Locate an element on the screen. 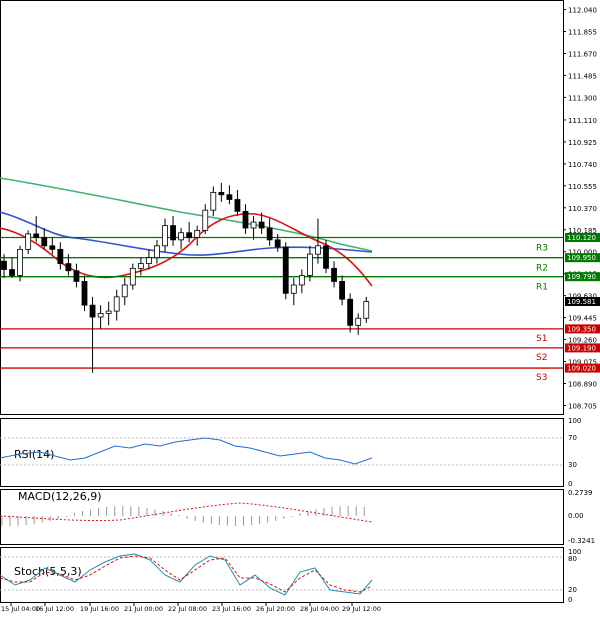  price-tick-label: 109.075 is located at coordinates (582, 363).